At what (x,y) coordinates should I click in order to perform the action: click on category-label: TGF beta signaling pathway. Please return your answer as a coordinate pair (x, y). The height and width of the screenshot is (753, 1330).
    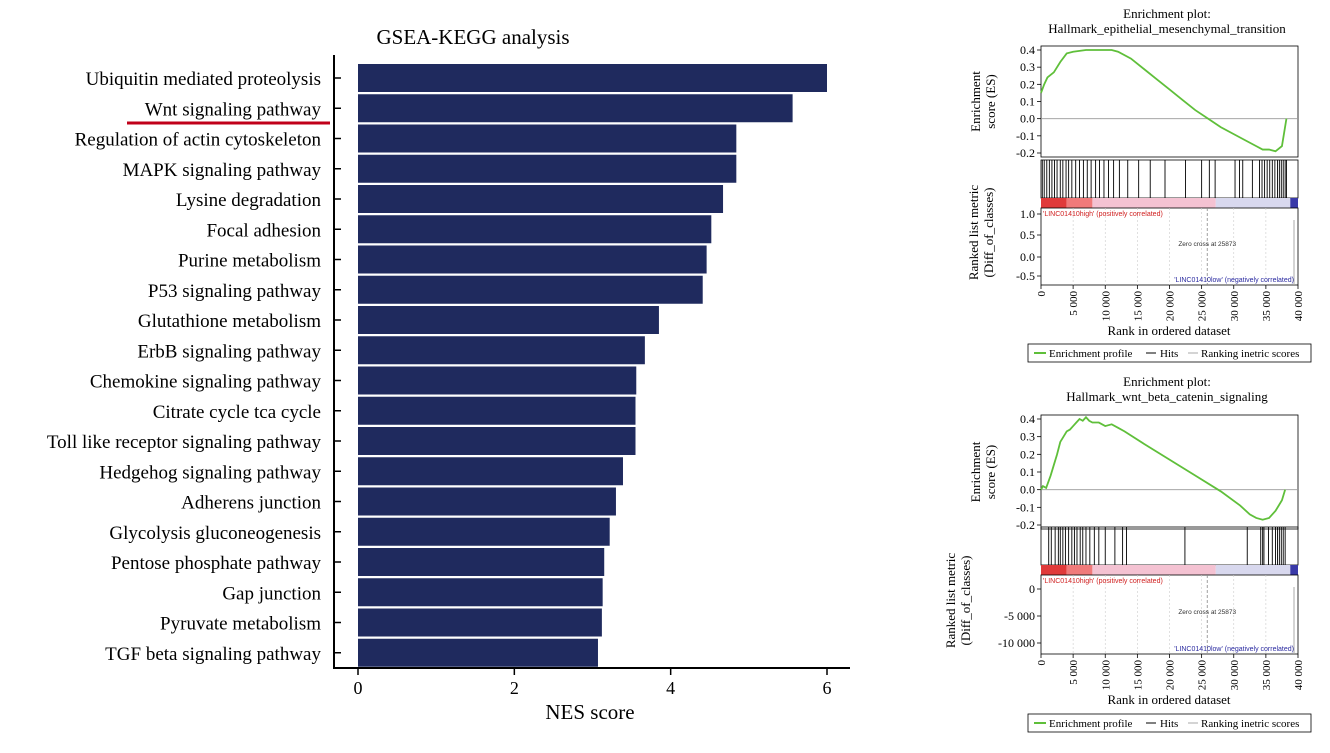
    Looking at the image, I should click on (213, 654).